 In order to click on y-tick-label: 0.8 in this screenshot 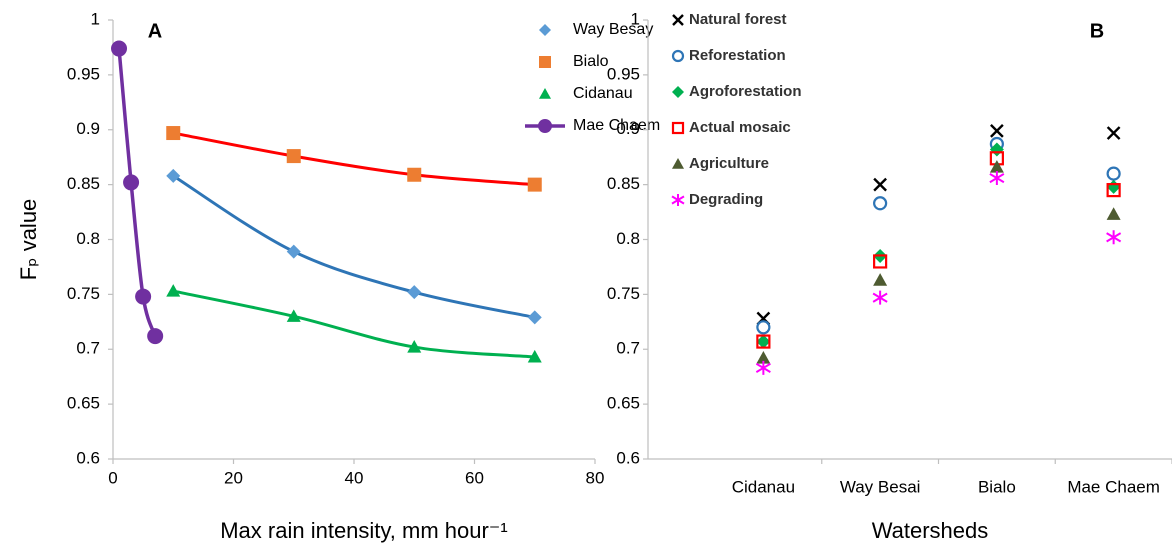, I will do `click(88, 238)`.